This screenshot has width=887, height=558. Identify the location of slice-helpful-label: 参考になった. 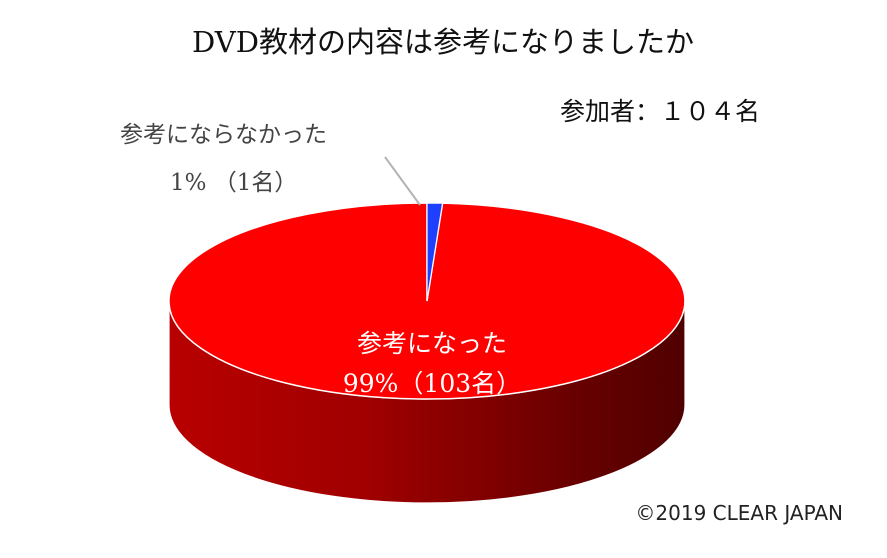
(432, 343).